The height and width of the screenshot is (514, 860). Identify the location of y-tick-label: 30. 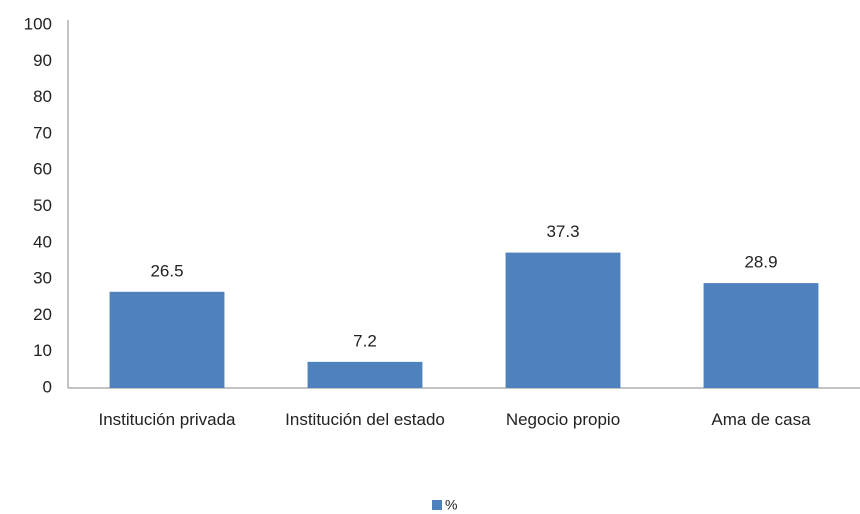
(42, 278).